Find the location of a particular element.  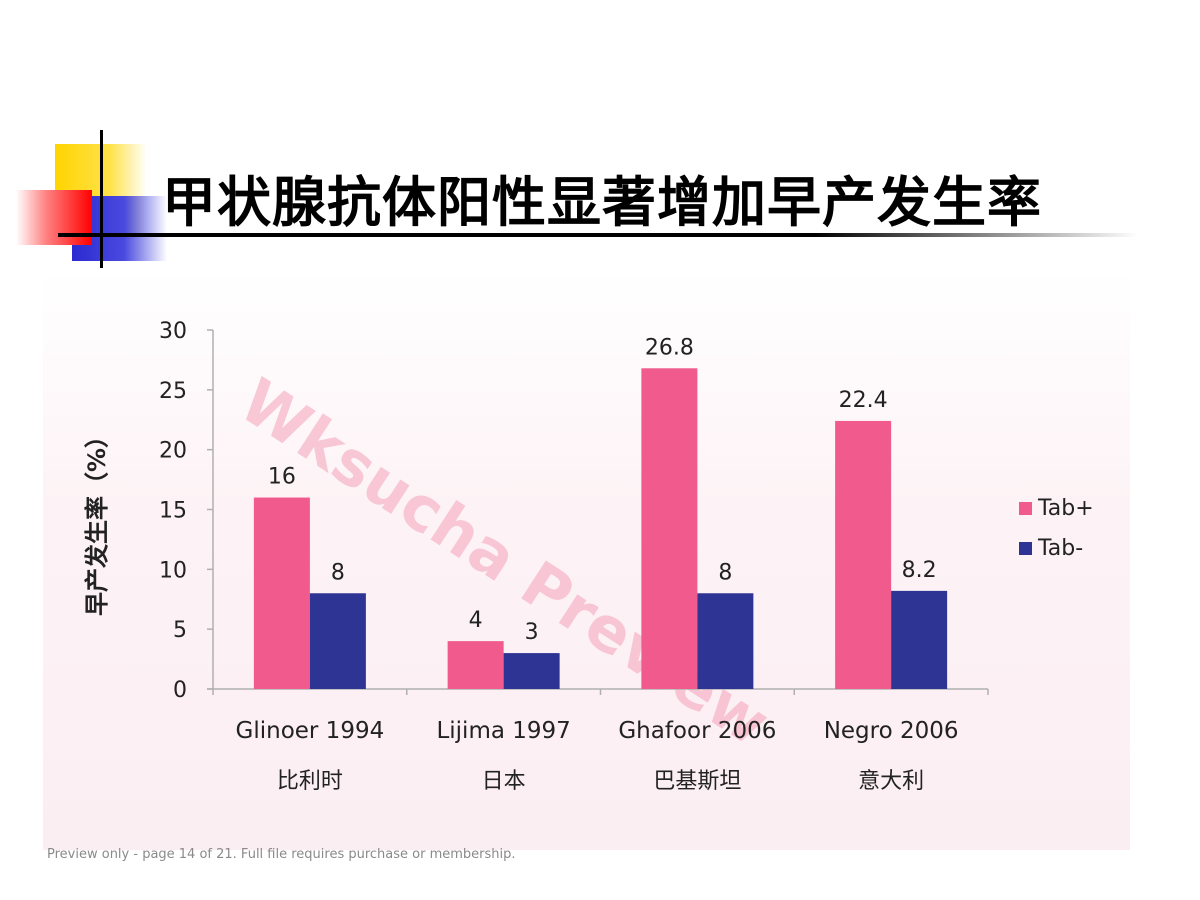

x-category-label: Glinoer 1994 is located at coordinates (310, 731).